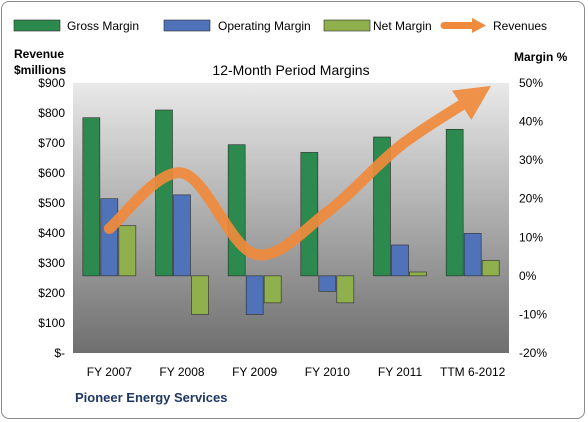 Image resolution: width=588 pixels, height=422 pixels. I want to click on legend-swatch-gross-margin, so click(37, 25).